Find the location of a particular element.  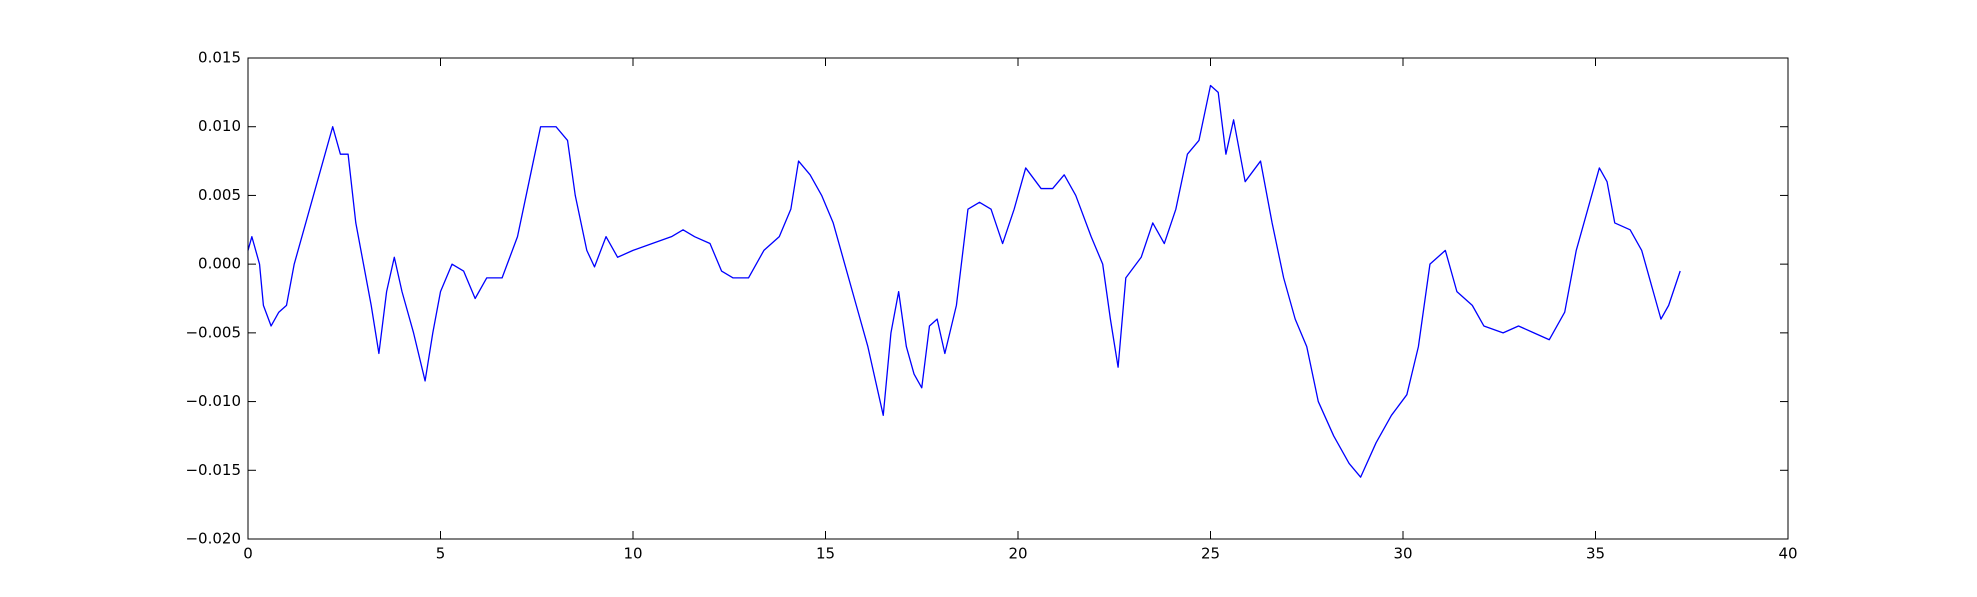

y-tick-label: −0.015 is located at coordinates (213, 470).